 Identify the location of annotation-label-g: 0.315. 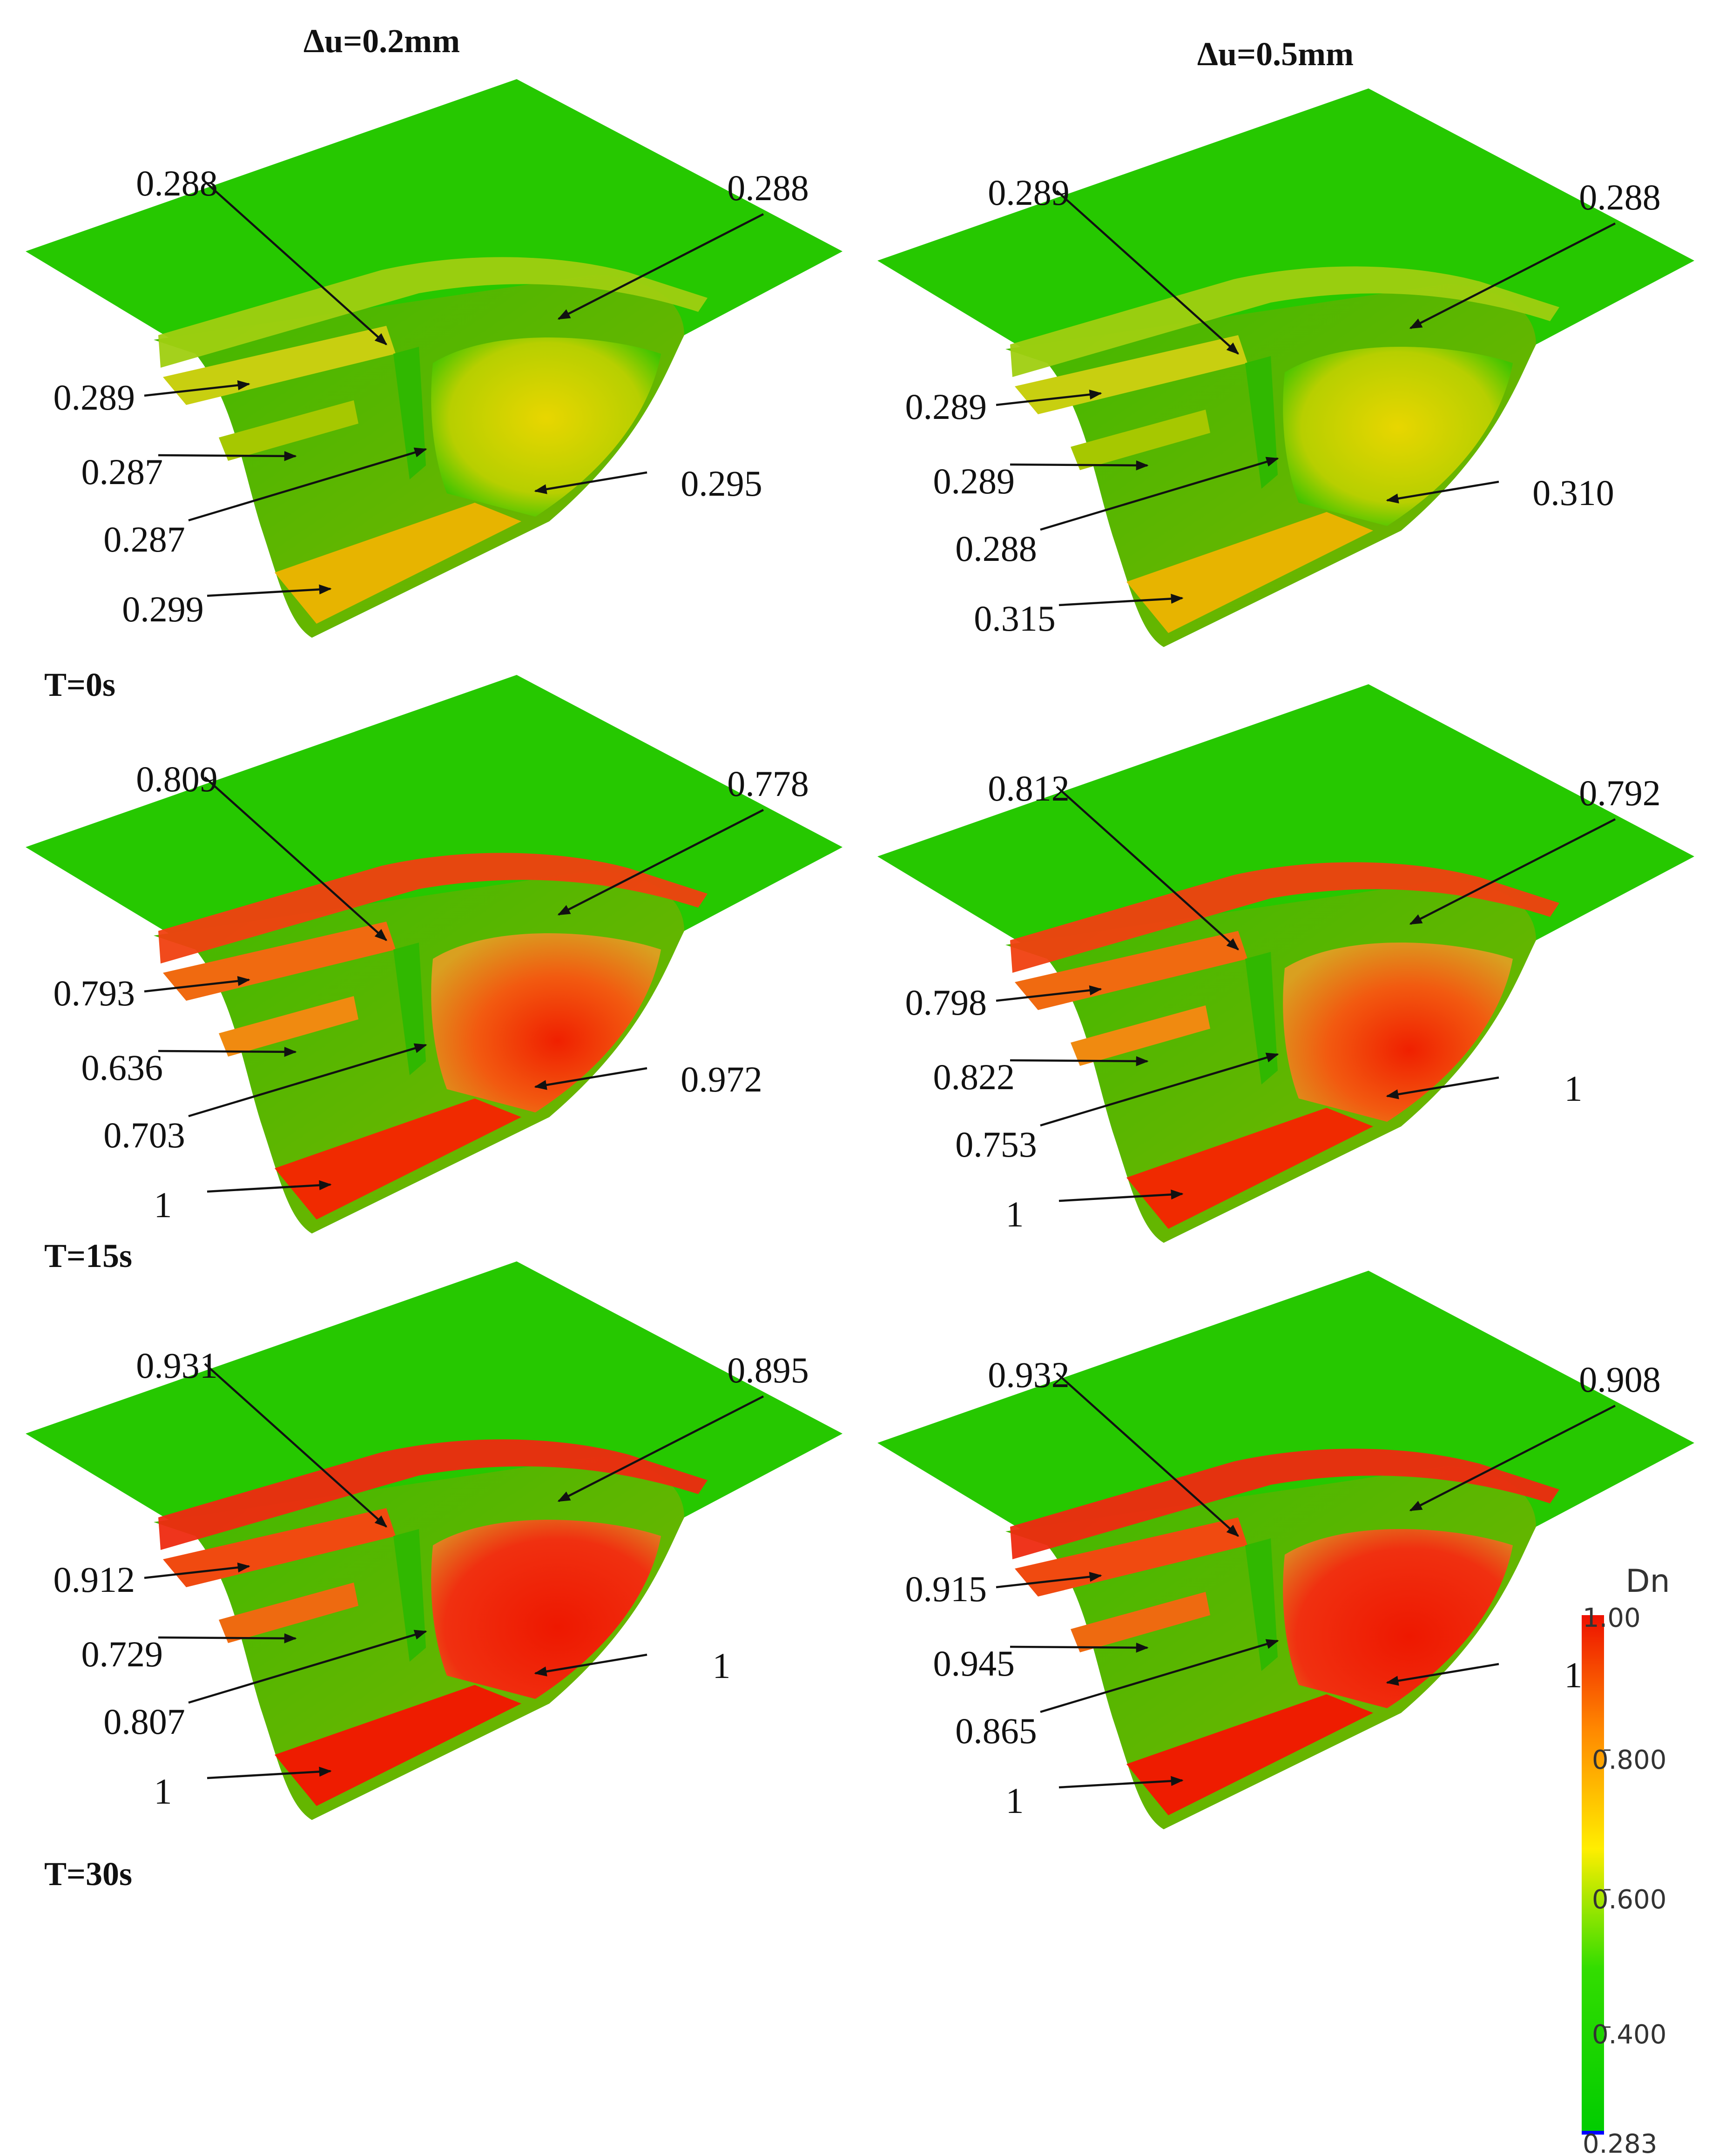
(1015, 618).